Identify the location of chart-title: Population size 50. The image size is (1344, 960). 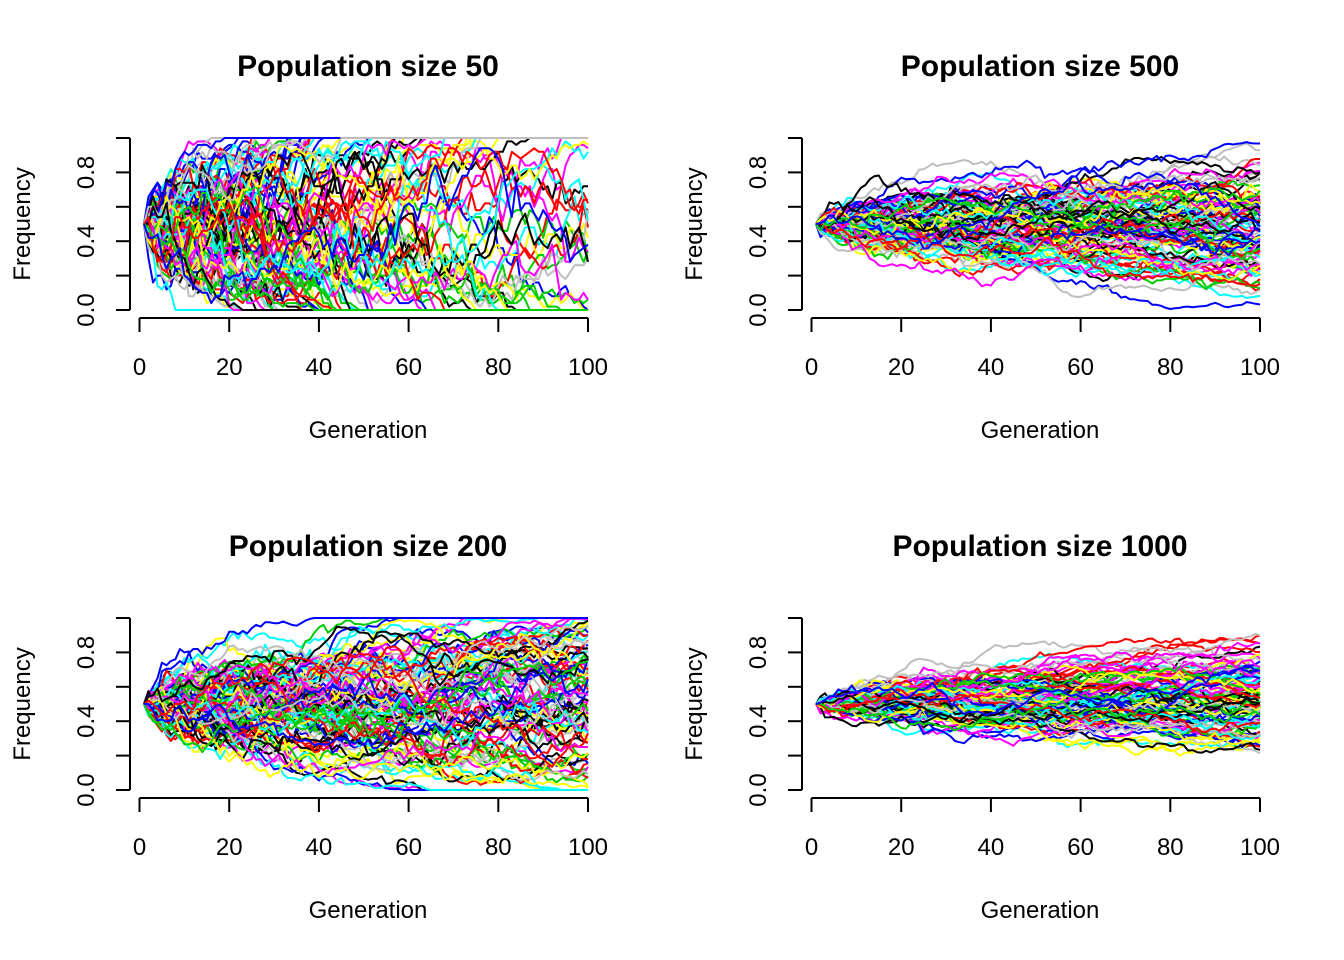
(368, 66).